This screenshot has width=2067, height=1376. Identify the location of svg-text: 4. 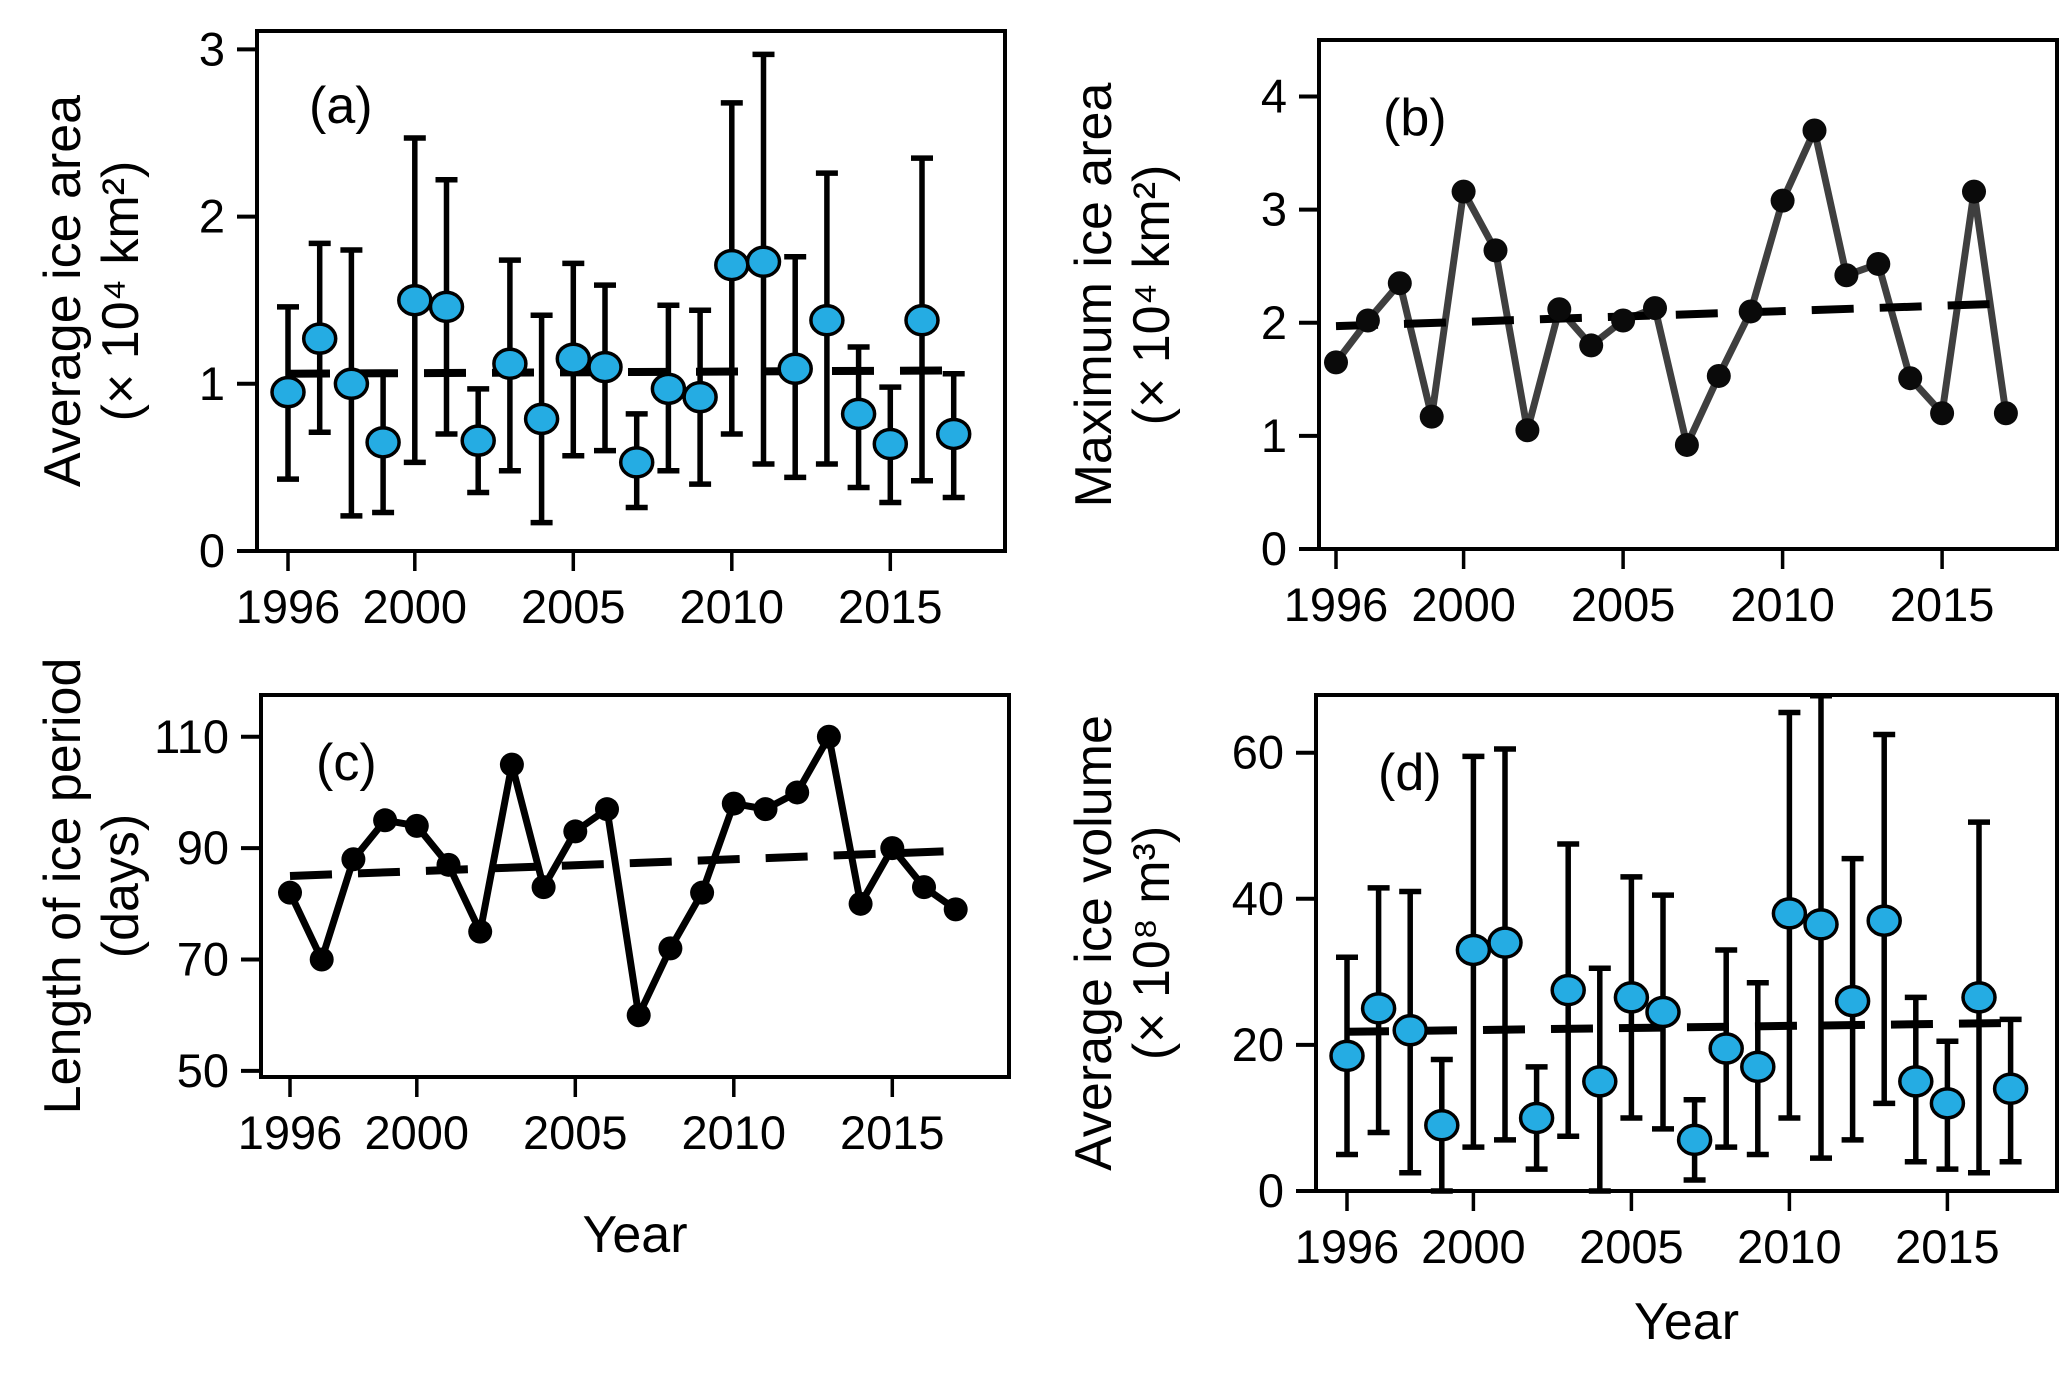
(1274, 96).